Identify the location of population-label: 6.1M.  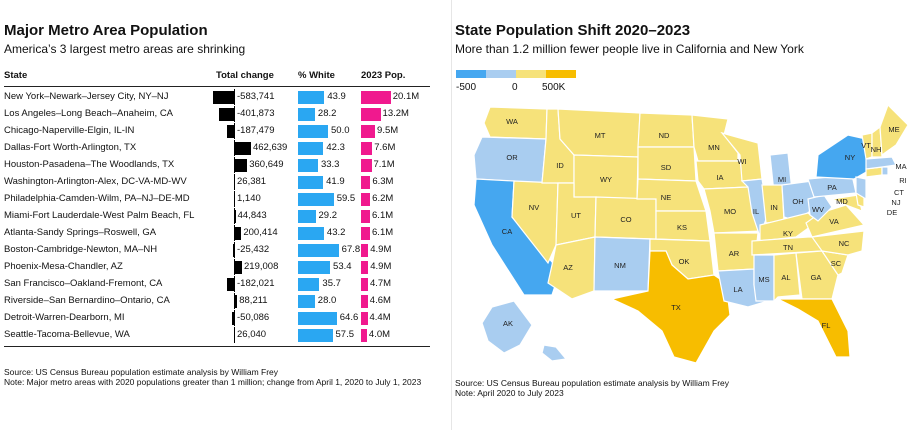
(383, 232).